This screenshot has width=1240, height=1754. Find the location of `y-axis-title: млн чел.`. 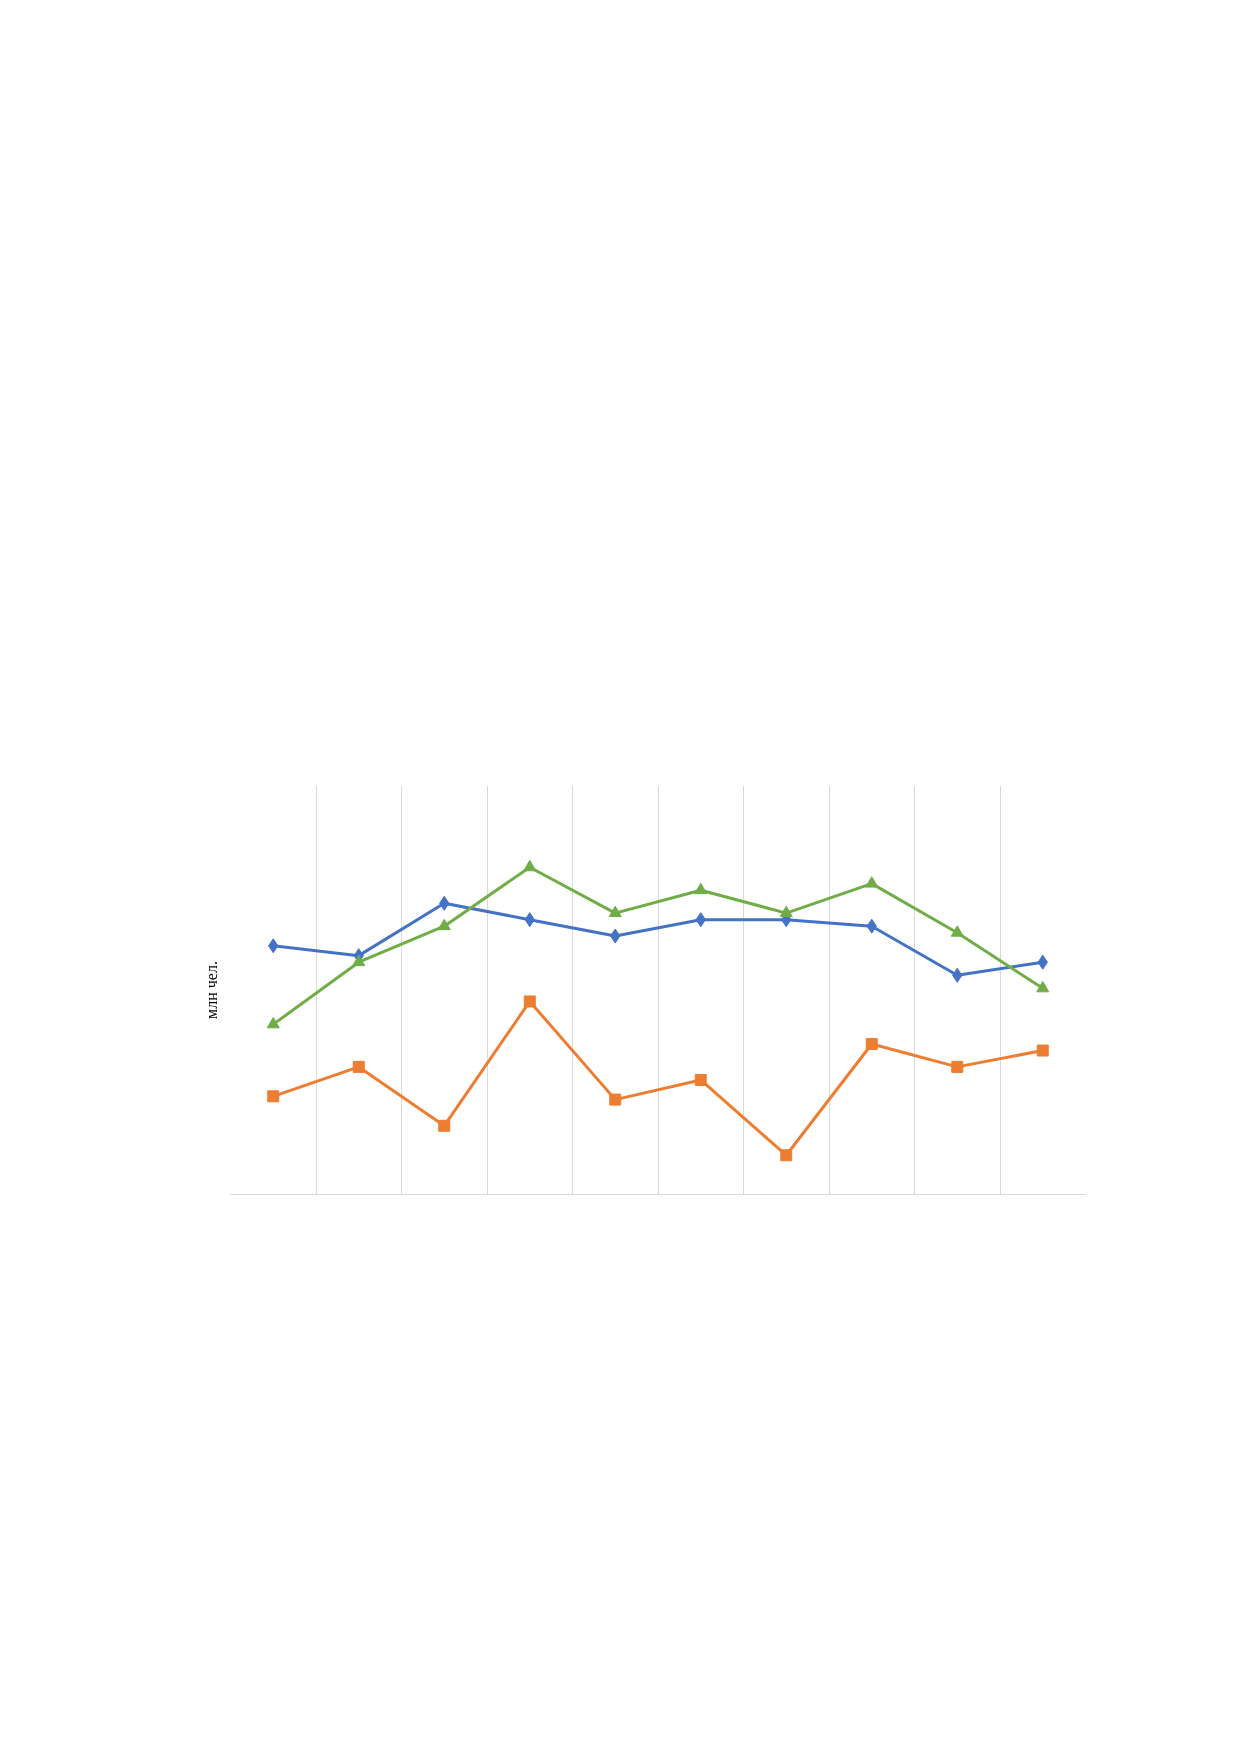

y-axis-title: млн чел. is located at coordinates (211, 990).